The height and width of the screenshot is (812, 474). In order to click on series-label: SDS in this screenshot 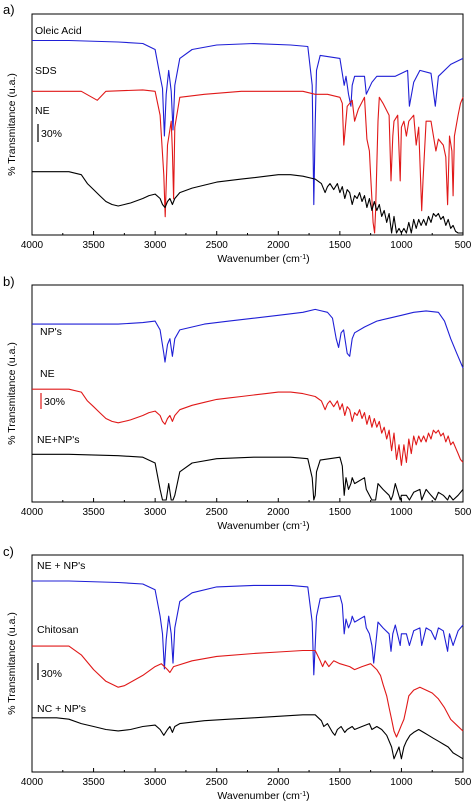, I will do `click(46, 71)`.